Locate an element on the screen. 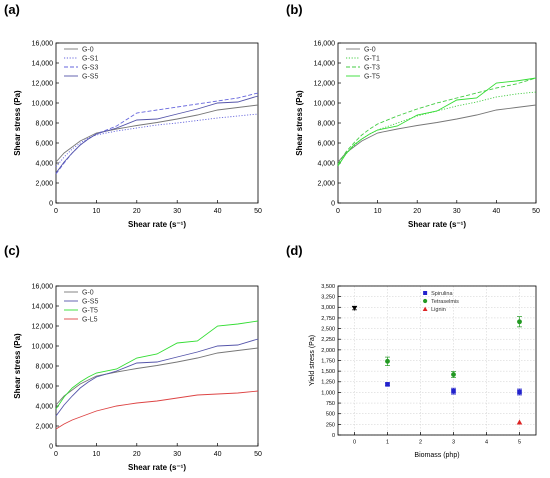  y-tick-label: 2,250 is located at coordinates (328, 340).